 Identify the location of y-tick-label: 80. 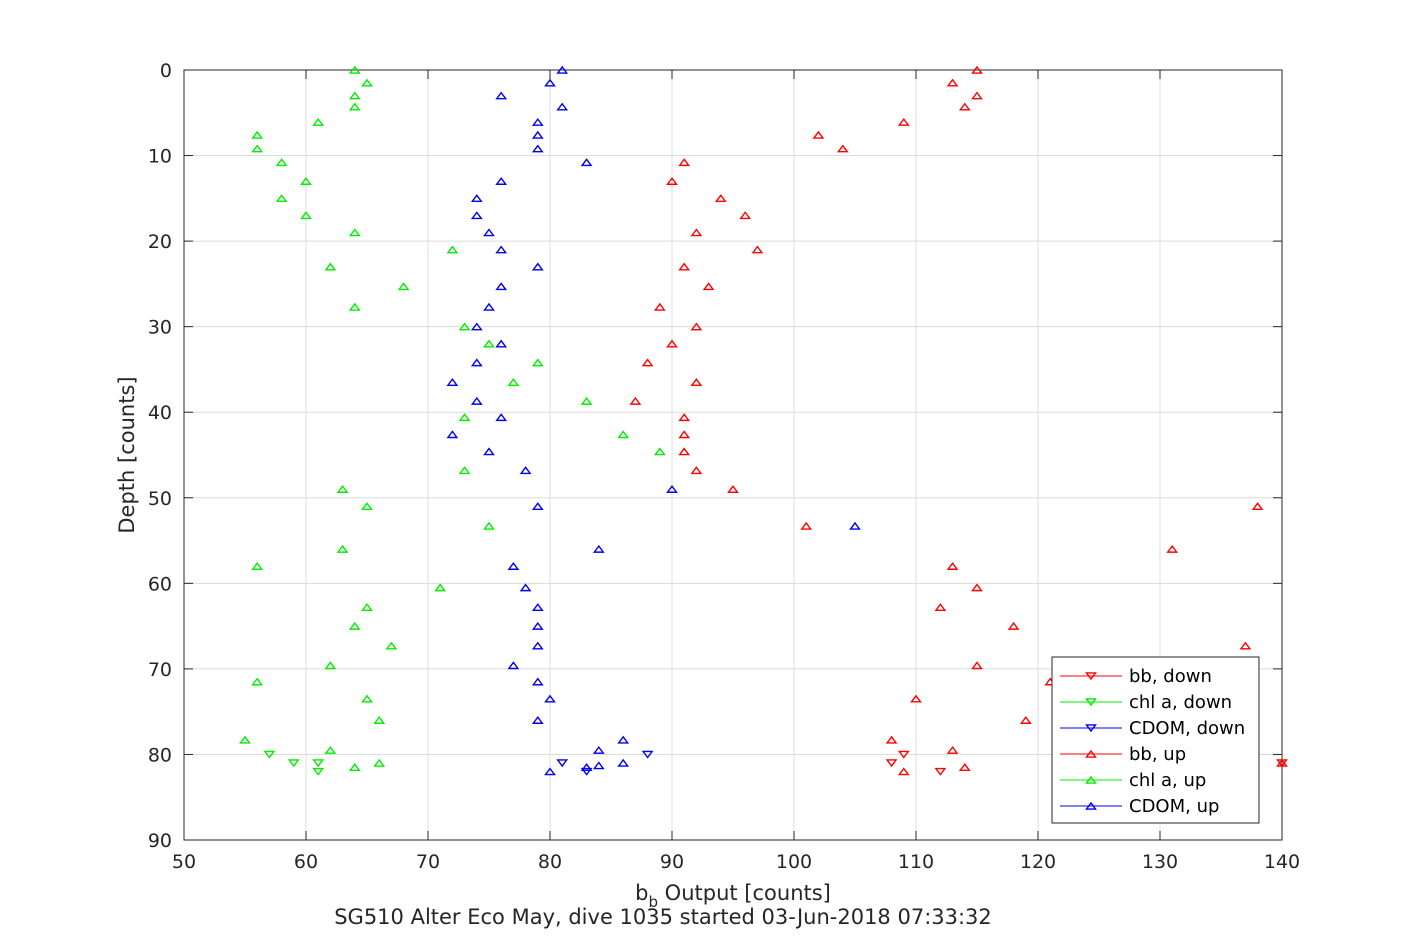
(160, 755).